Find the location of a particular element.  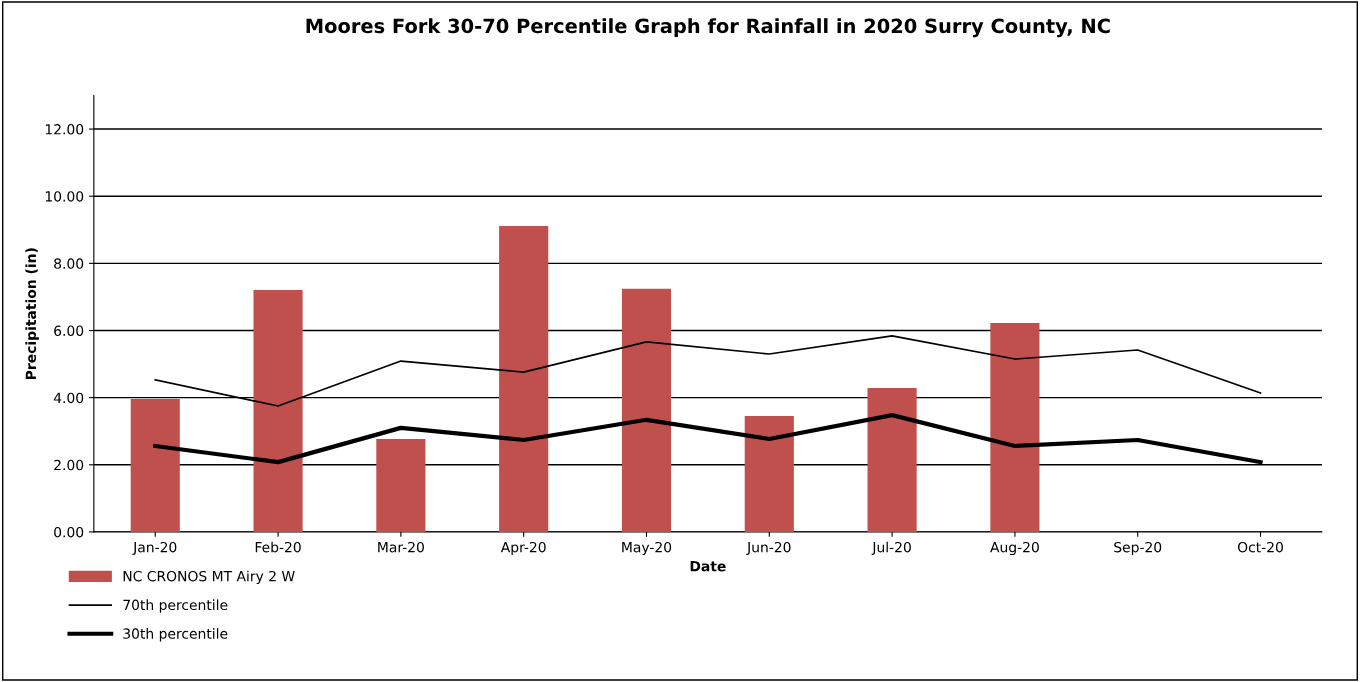

x-tick-label: Aug-20 is located at coordinates (1014, 548).